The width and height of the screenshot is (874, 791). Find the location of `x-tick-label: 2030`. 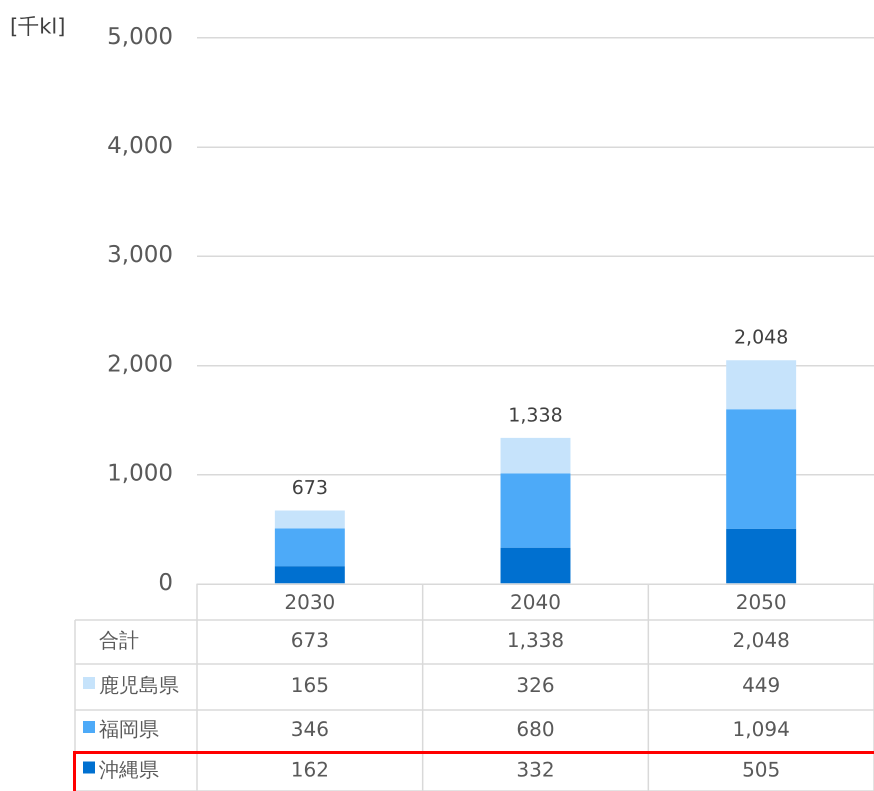

x-tick-label: 2030 is located at coordinates (310, 602).